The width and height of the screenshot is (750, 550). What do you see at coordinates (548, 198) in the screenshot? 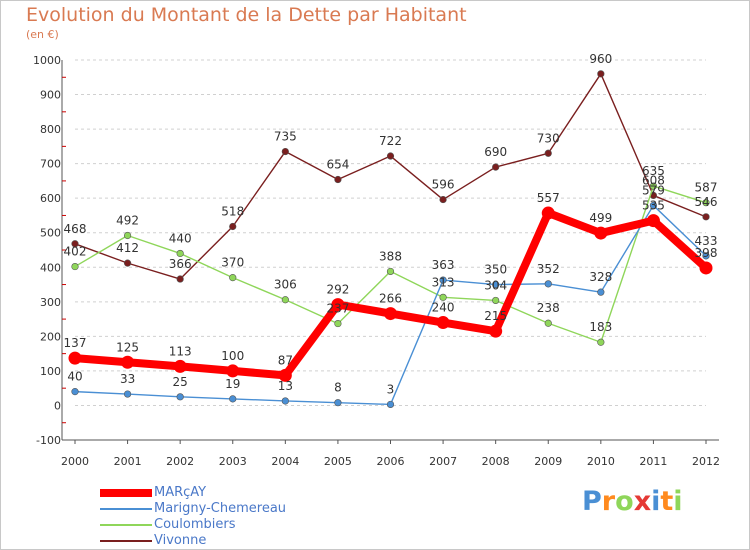
I see `data-label: 557` at bounding box center [548, 198].